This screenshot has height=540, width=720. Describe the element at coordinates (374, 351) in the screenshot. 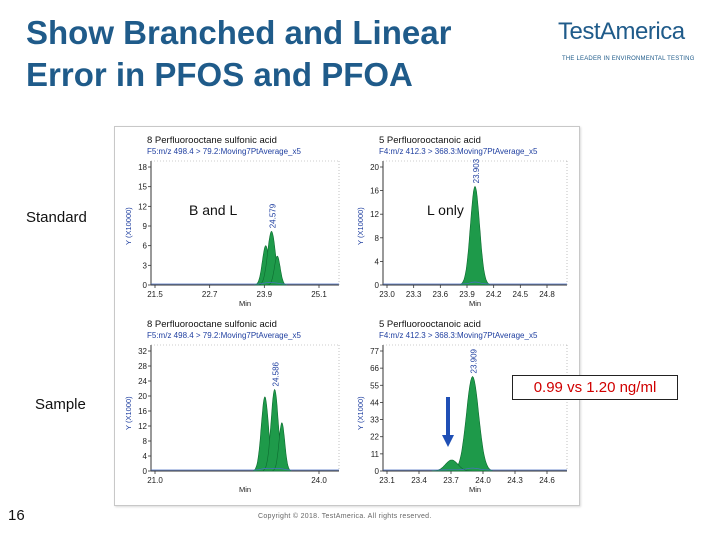

I see `y-tick-label: 77` at that location.